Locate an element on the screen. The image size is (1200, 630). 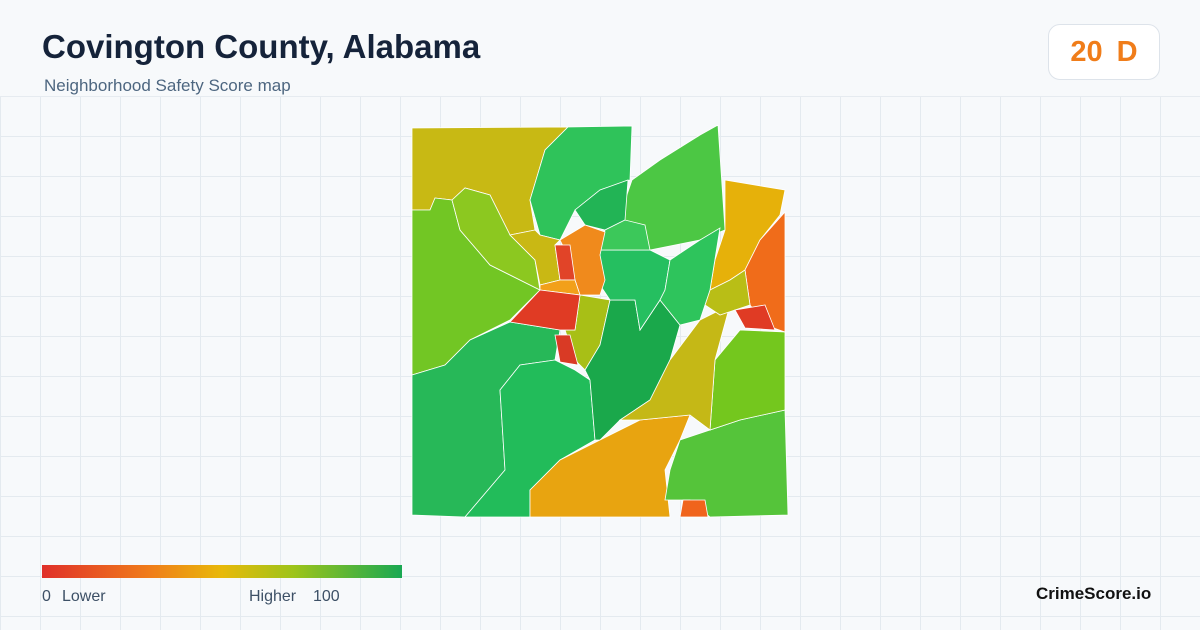
brand: CrimeScore.io is located at coordinates (1094, 593).